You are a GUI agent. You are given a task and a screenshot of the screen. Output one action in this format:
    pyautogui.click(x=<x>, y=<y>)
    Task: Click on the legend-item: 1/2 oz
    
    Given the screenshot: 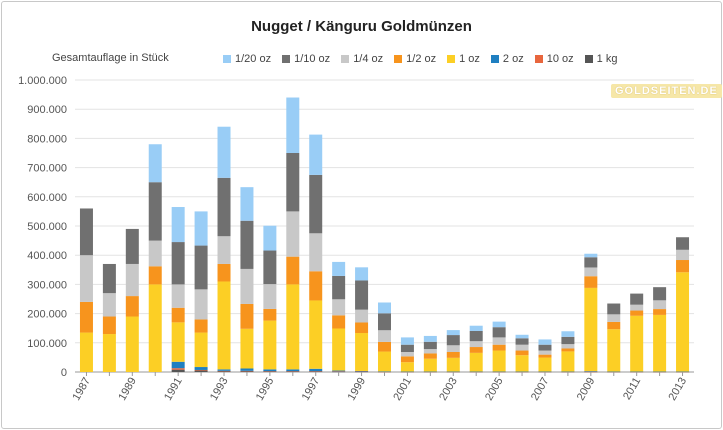 What is the action you would take?
    pyautogui.click(x=415, y=59)
    